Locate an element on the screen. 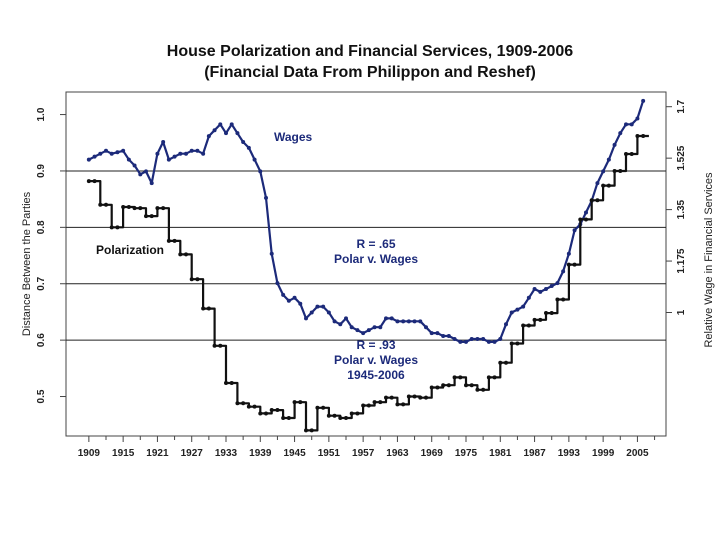 Image resolution: width=720 pixels, height=540 pixels. annotation-r65-sub: Polar v. Wages is located at coordinates (376, 259).